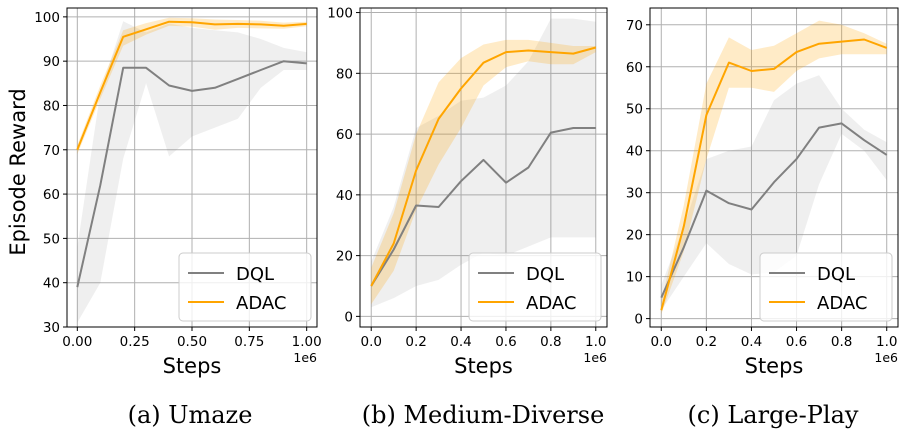  I want to click on x-tick-label: 0.75, so click(249, 342).